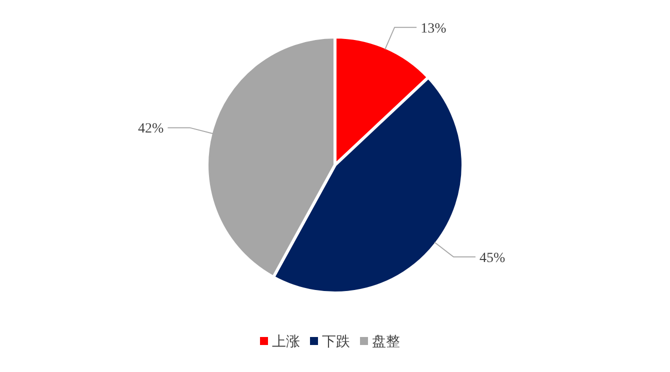 This screenshot has width=670, height=372. What do you see at coordinates (493, 258) in the screenshot?
I see `data-label: 45%` at bounding box center [493, 258].